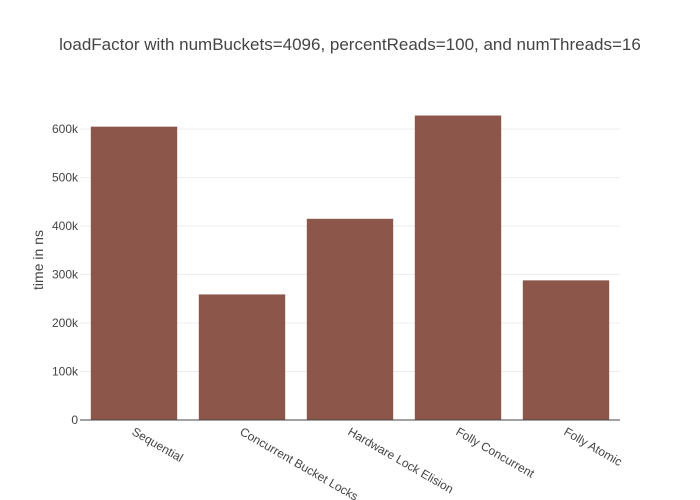  What do you see at coordinates (38, 260) in the screenshot?
I see `y-axis-title: time in ns` at bounding box center [38, 260].